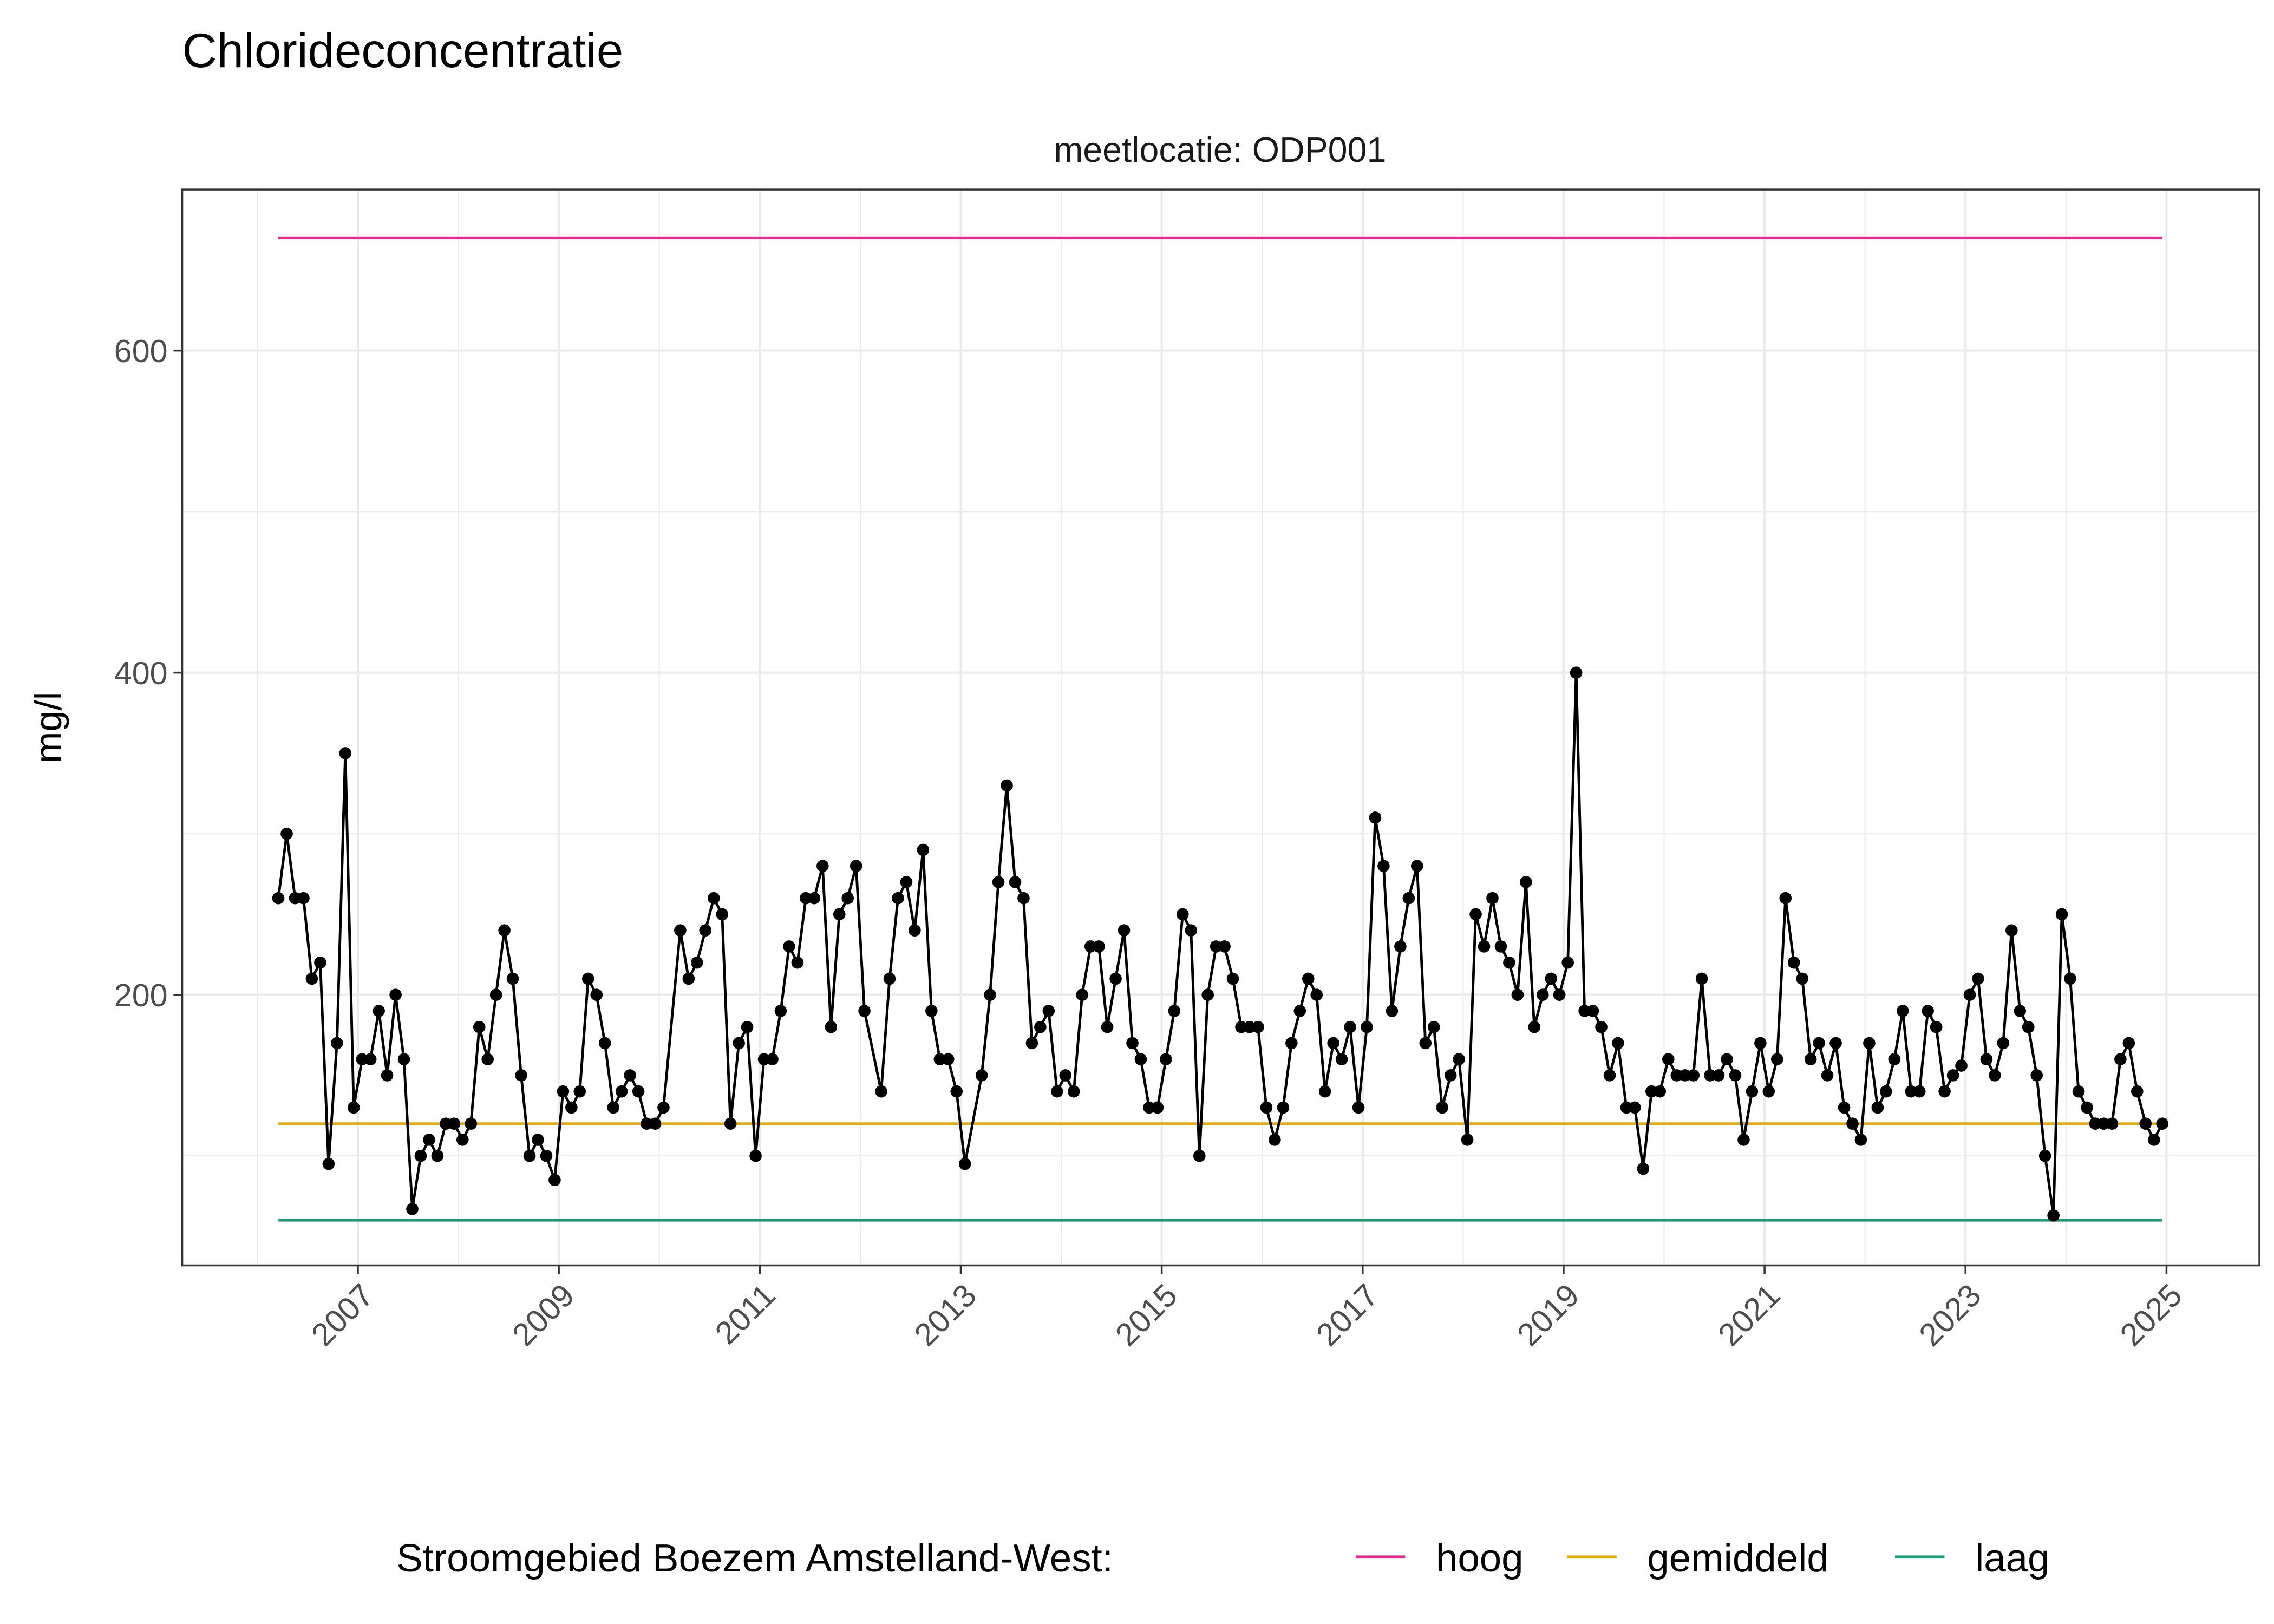  Describe the element at coordinates (945, 1315) in the screenshot. I see `x-tick-label: 2013` at that location.